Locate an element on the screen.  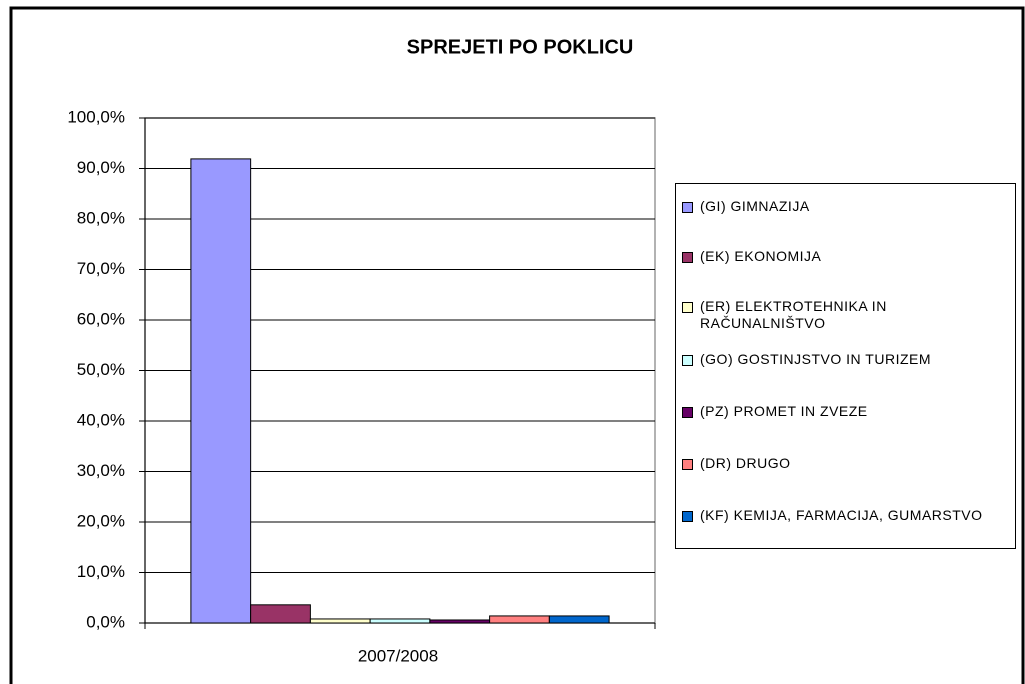
legend-item: (ER) ELEKTROTEHNIKA IN RAČUNALNIŠTVO is located at coordinates (847, 315).